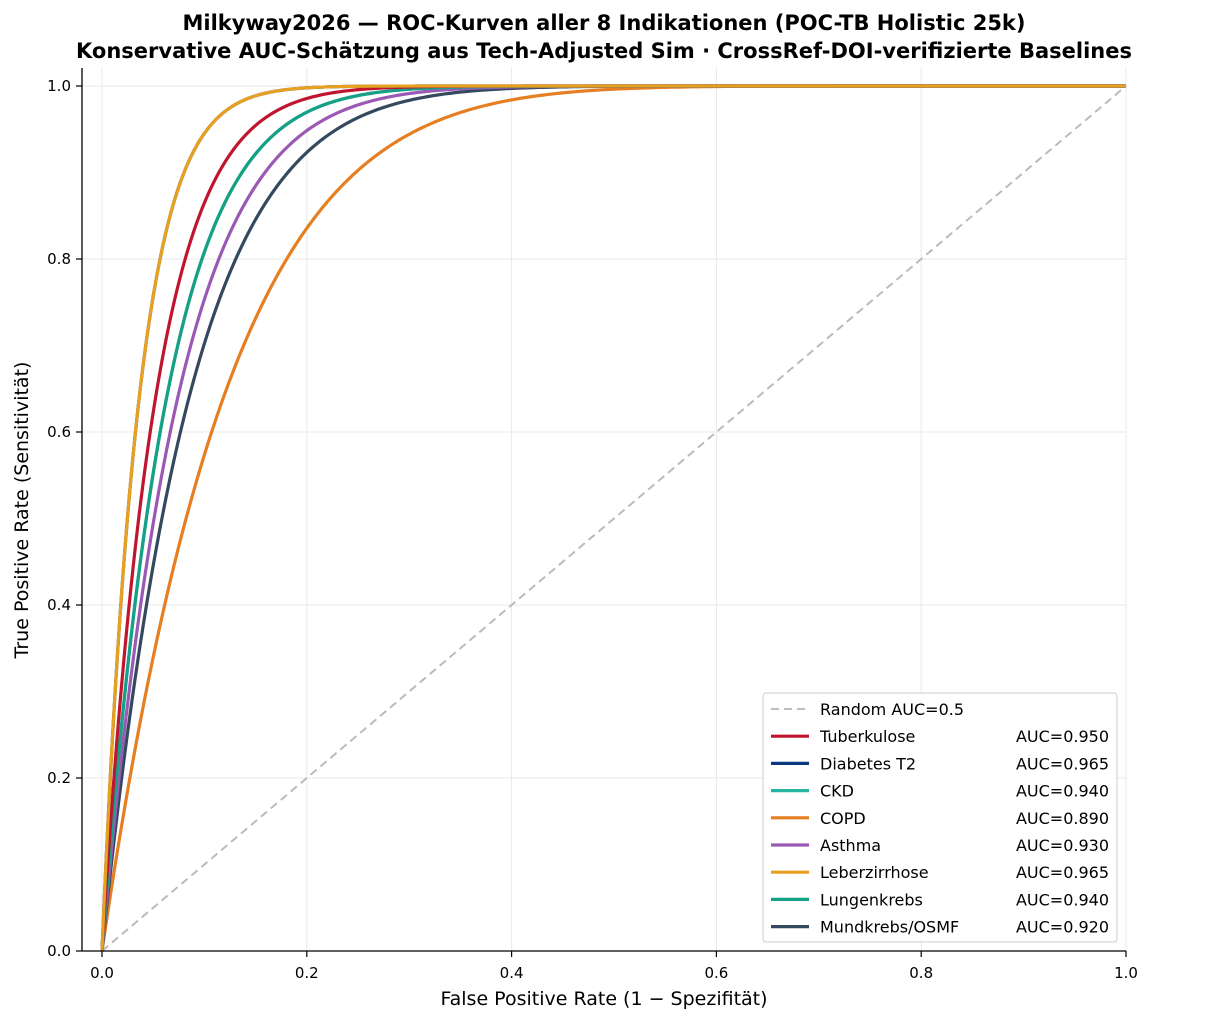 The image size is (1207, 1022). What do you see at coordinates (889, 927) in the screenshot?
I see `legend-label: Mundkrebs/OSMF` at bounding box center [889, 927].